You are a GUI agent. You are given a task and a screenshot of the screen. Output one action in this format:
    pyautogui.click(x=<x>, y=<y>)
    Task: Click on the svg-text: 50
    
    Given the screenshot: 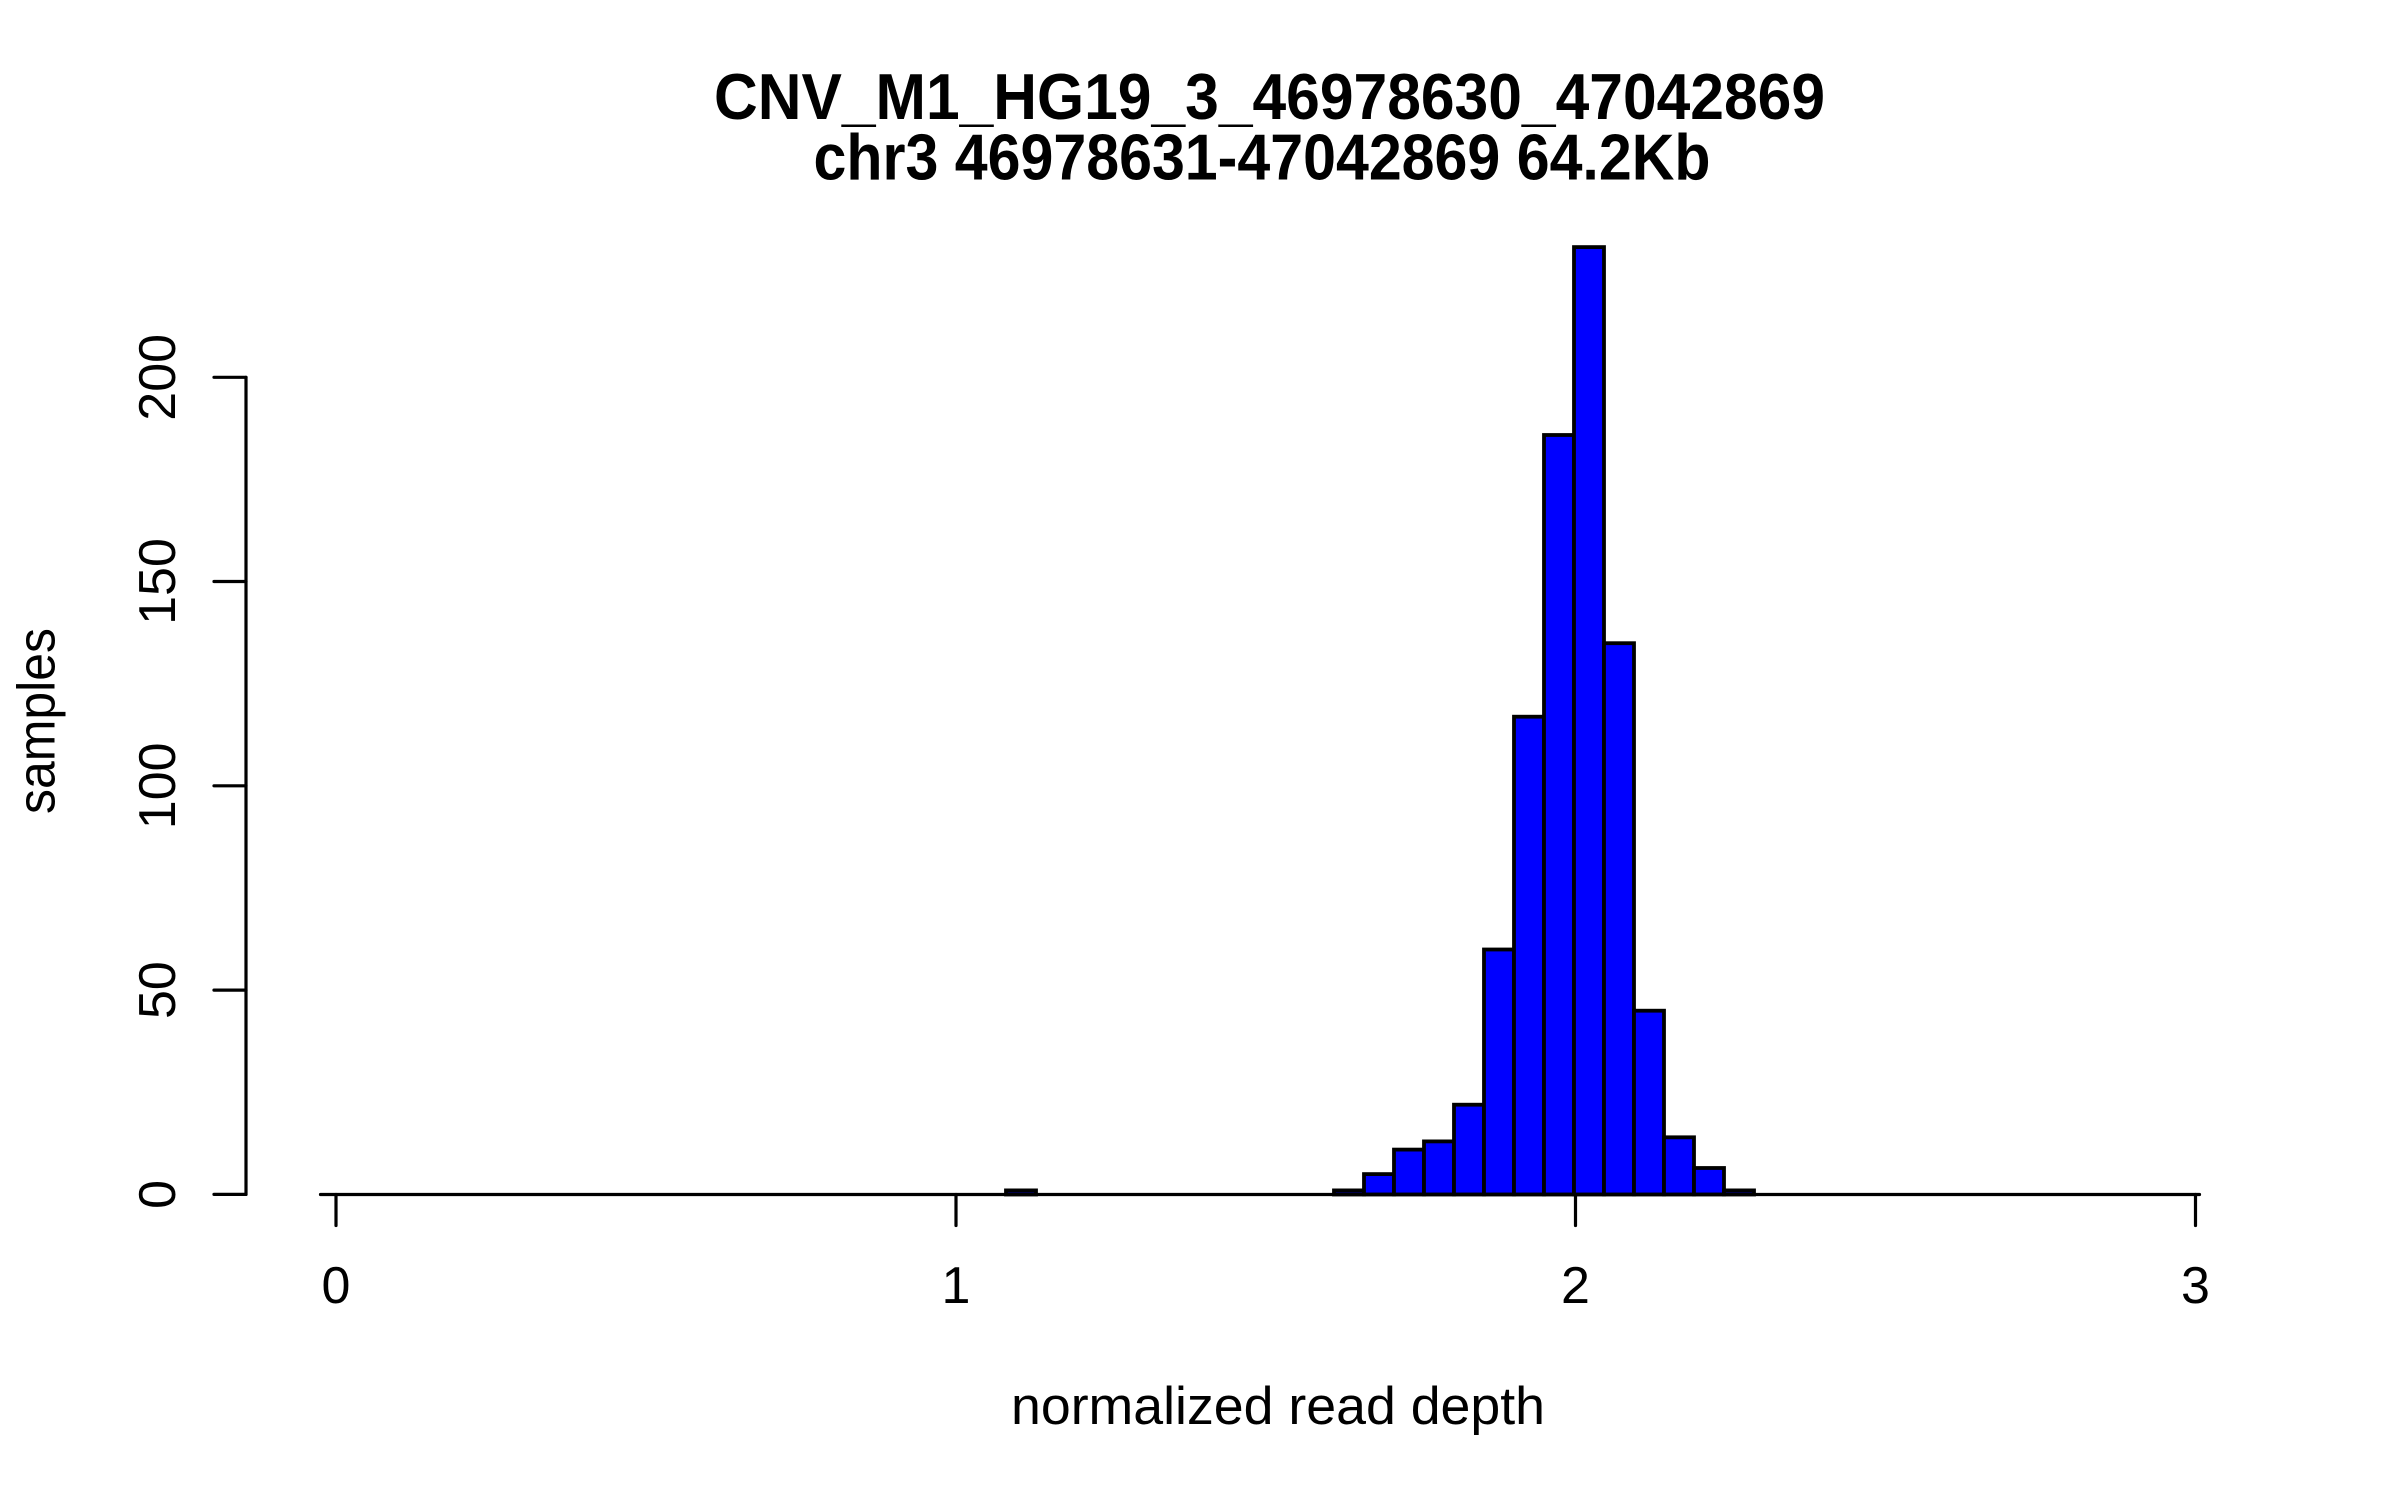 What is the action you would take?
    pyautogui.click(x=158, y=990)
    